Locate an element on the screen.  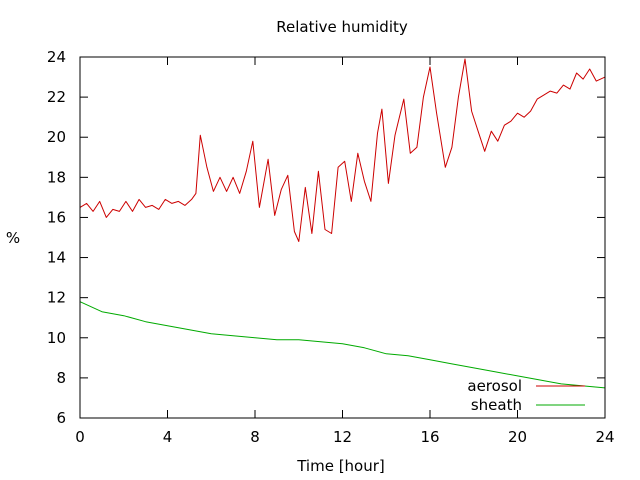
y-tick-label: 14 is located at coordinates (56, 258).